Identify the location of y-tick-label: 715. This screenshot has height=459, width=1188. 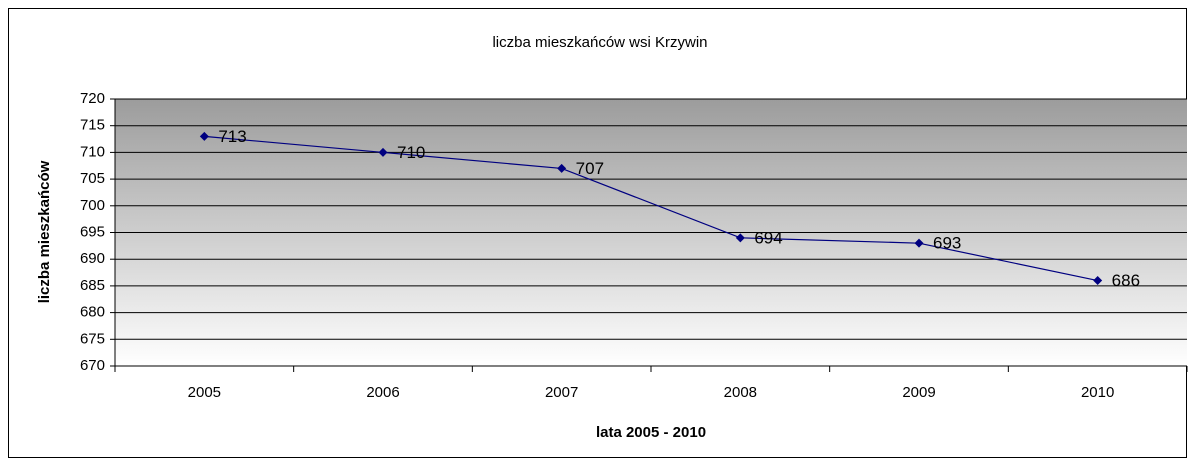
(92, 125).